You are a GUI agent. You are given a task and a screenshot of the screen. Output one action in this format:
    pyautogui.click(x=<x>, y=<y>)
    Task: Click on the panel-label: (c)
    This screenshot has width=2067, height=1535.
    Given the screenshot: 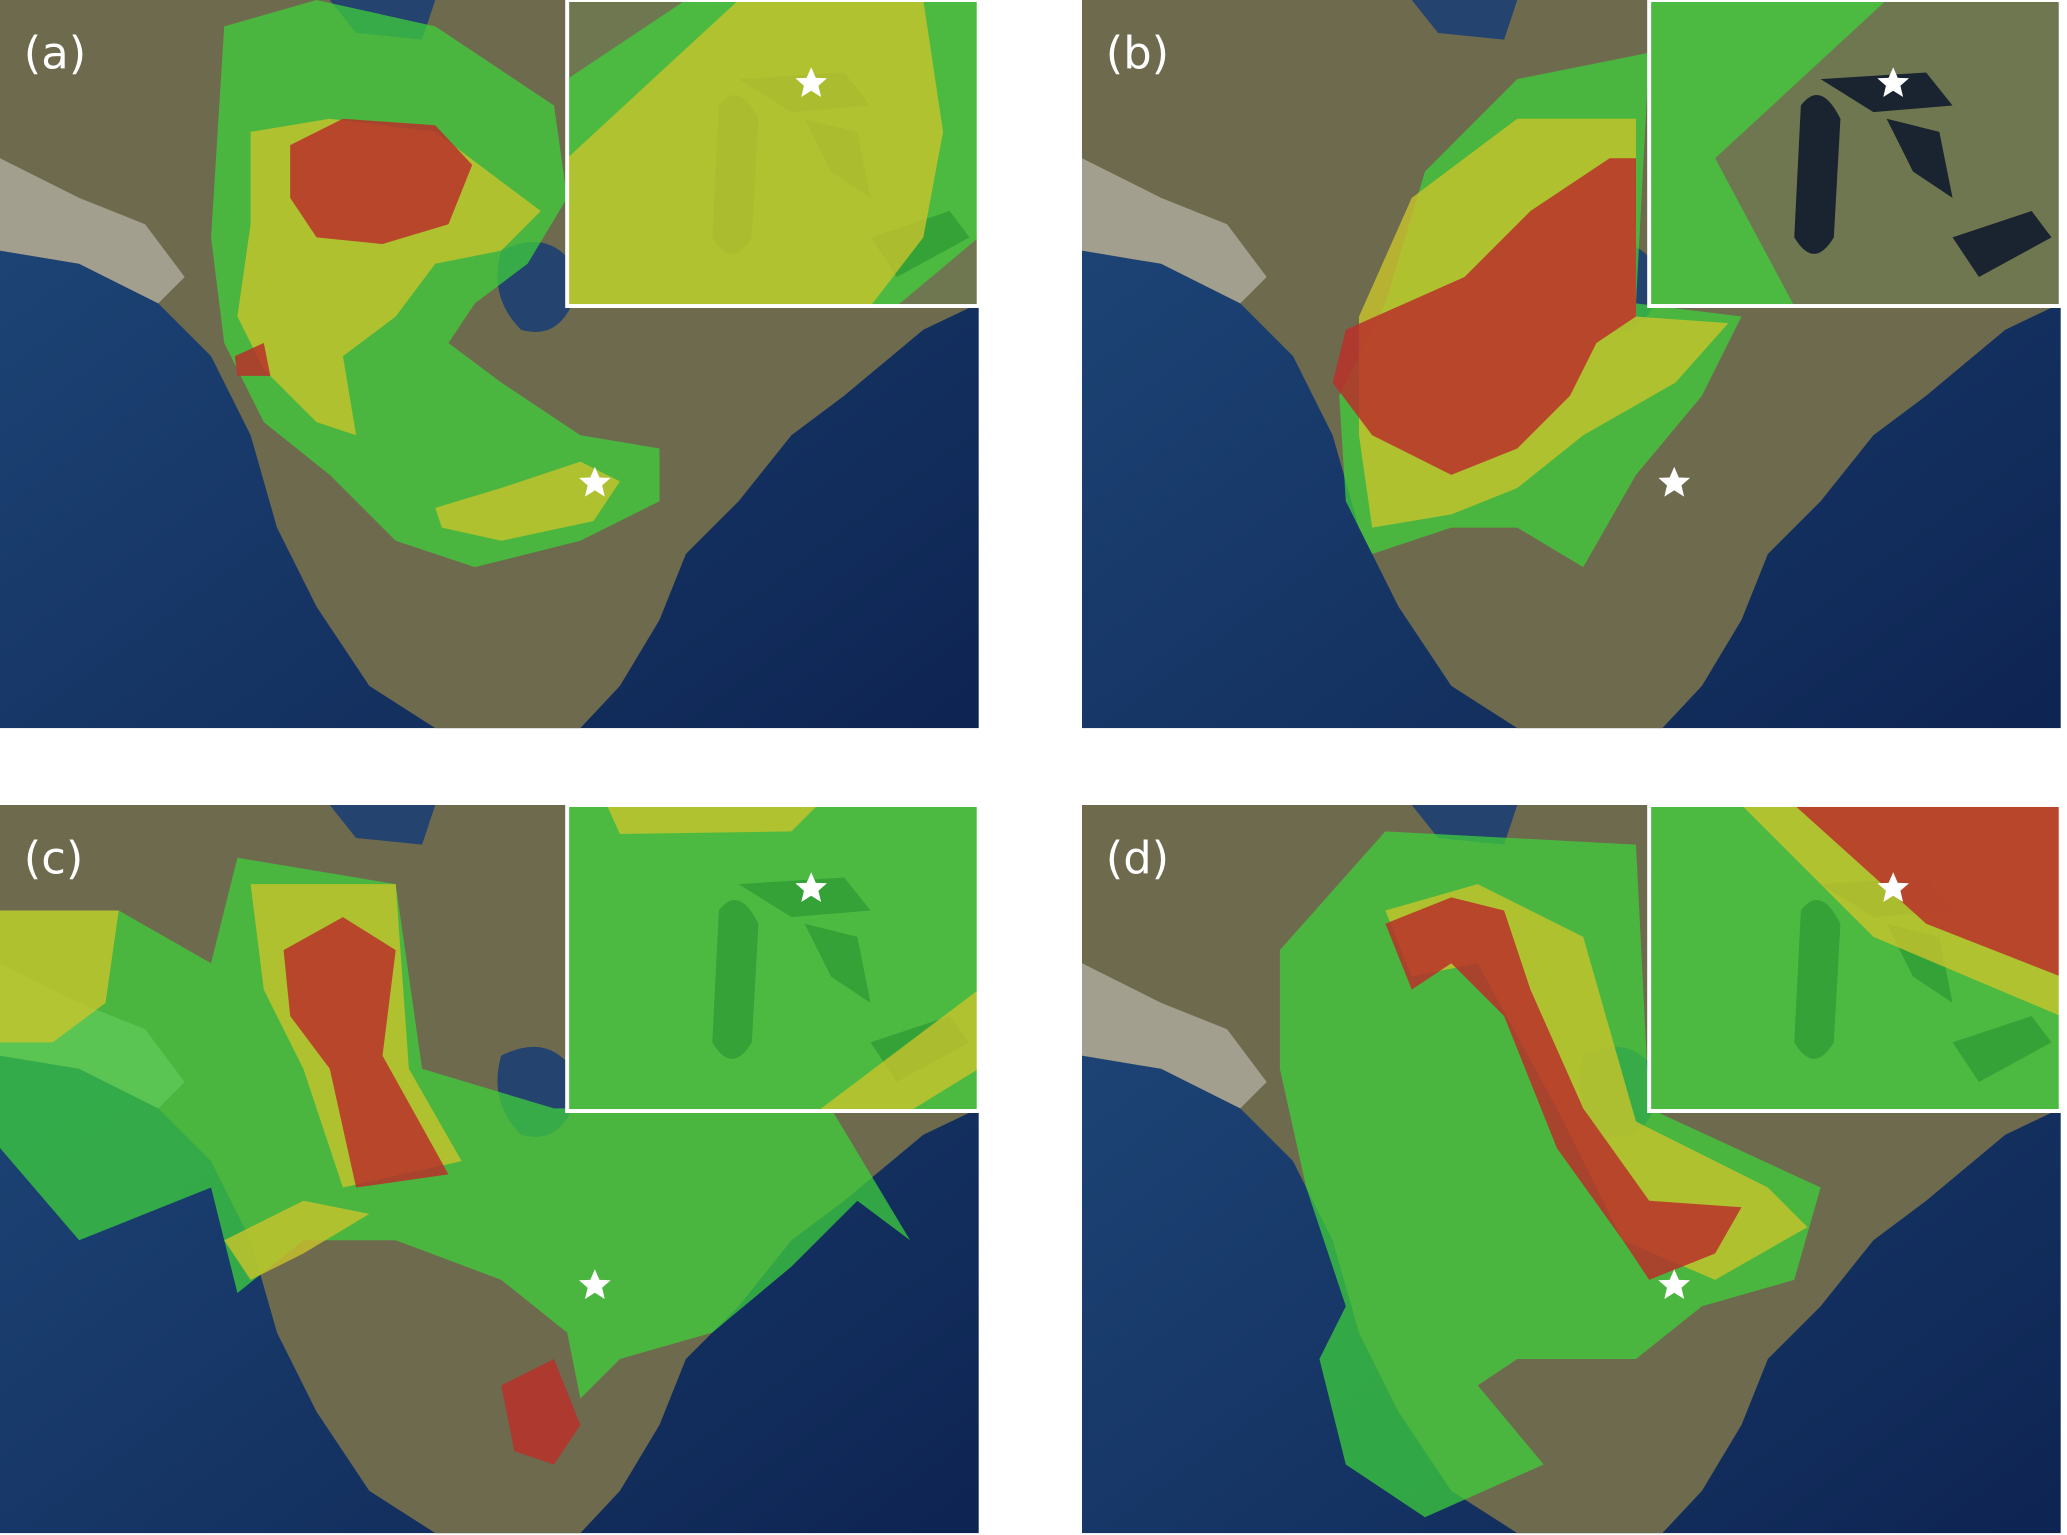 What is the action you would take?
    pyautogui.click(x=54, y=858)
    